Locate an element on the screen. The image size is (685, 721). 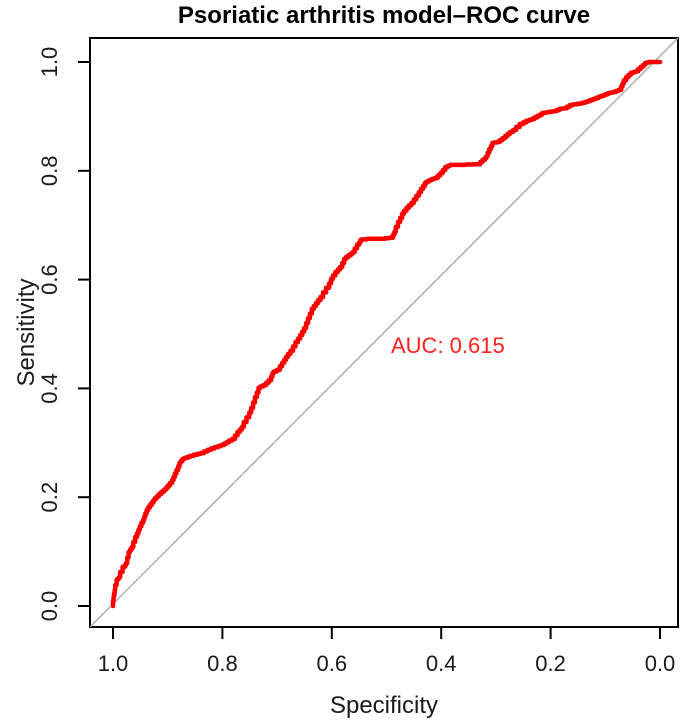
x-tick-label: 0.2 is located at coordinates (550, 663).